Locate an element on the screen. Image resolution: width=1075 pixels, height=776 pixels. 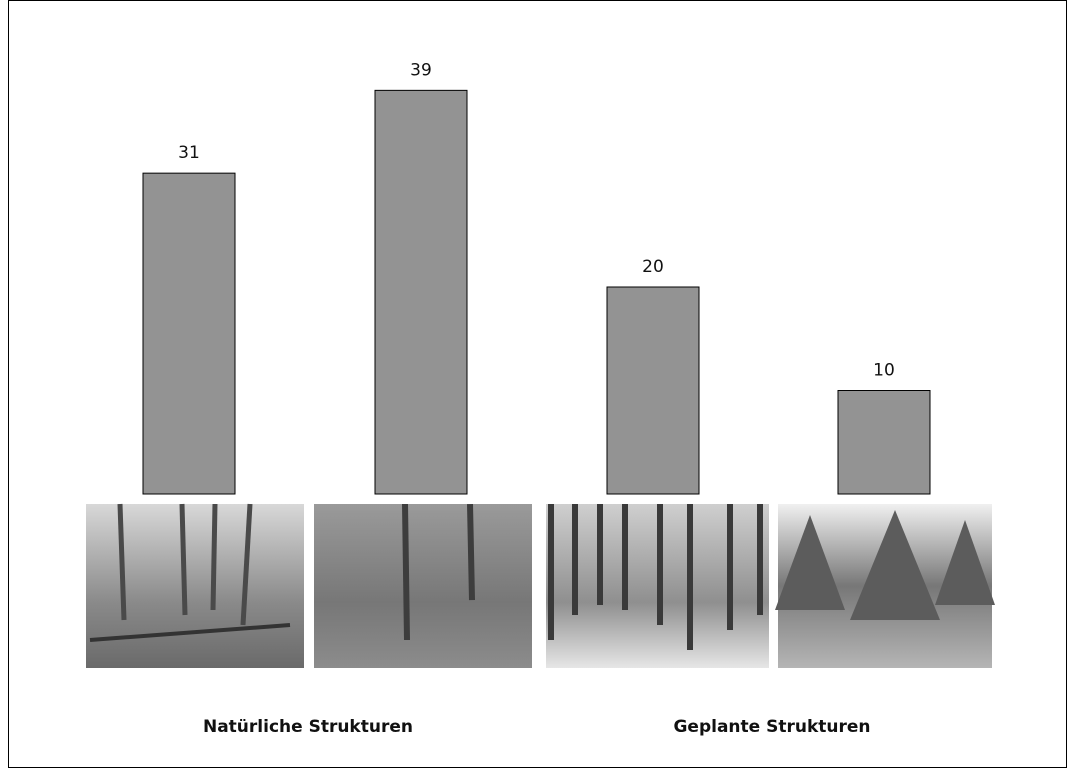
value-label: 39 is located at coordinates (421, 70).